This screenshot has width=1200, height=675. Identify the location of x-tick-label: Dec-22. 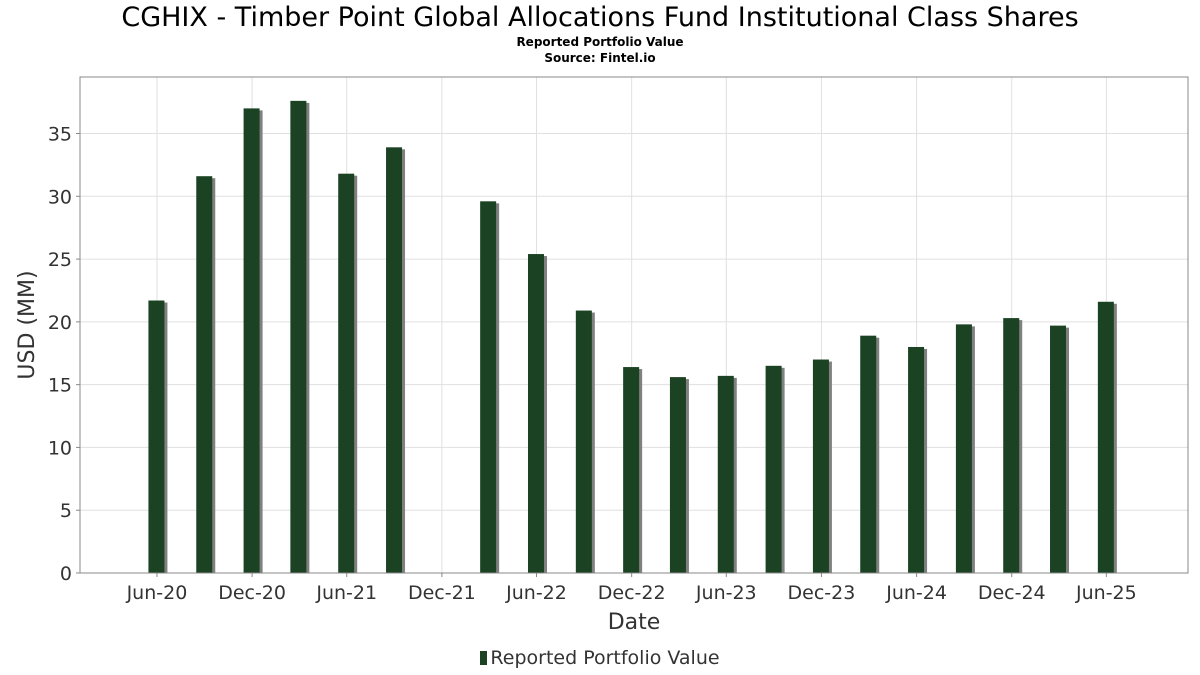
(632, 593).